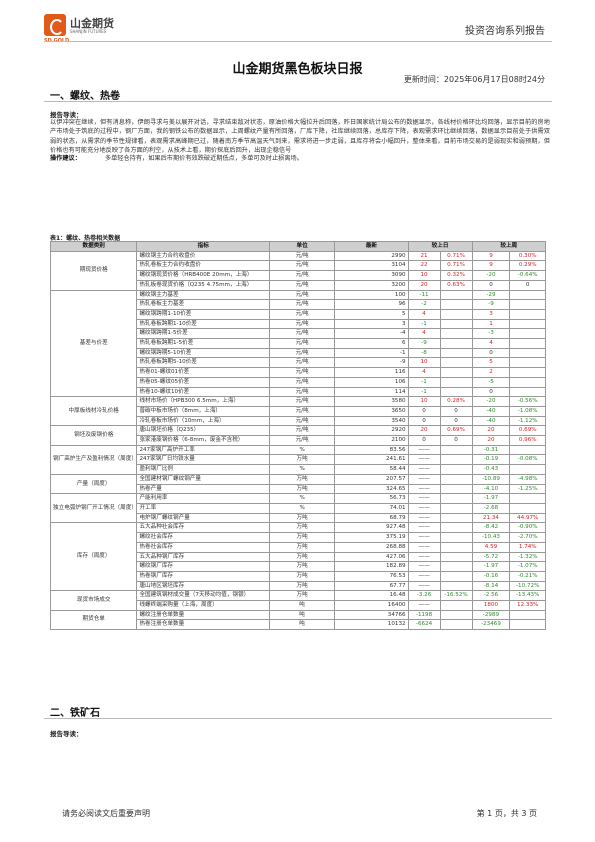  What do you see at coordinates (203, 625) in the screenshot?
I see `indicator-cell: 热卷注册仓单数量` at bounding box center [203, 625].